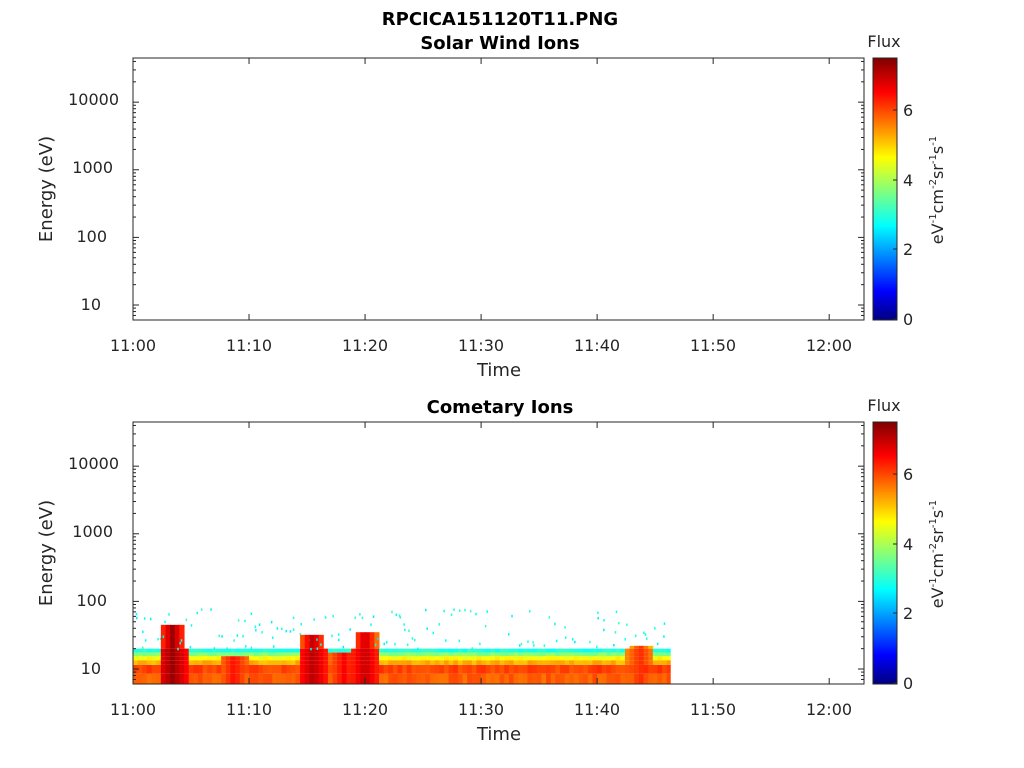  Describe the element at coordinates (908, 544) in the screenshot. I see `colorbar-tick-label: 4` at that location.